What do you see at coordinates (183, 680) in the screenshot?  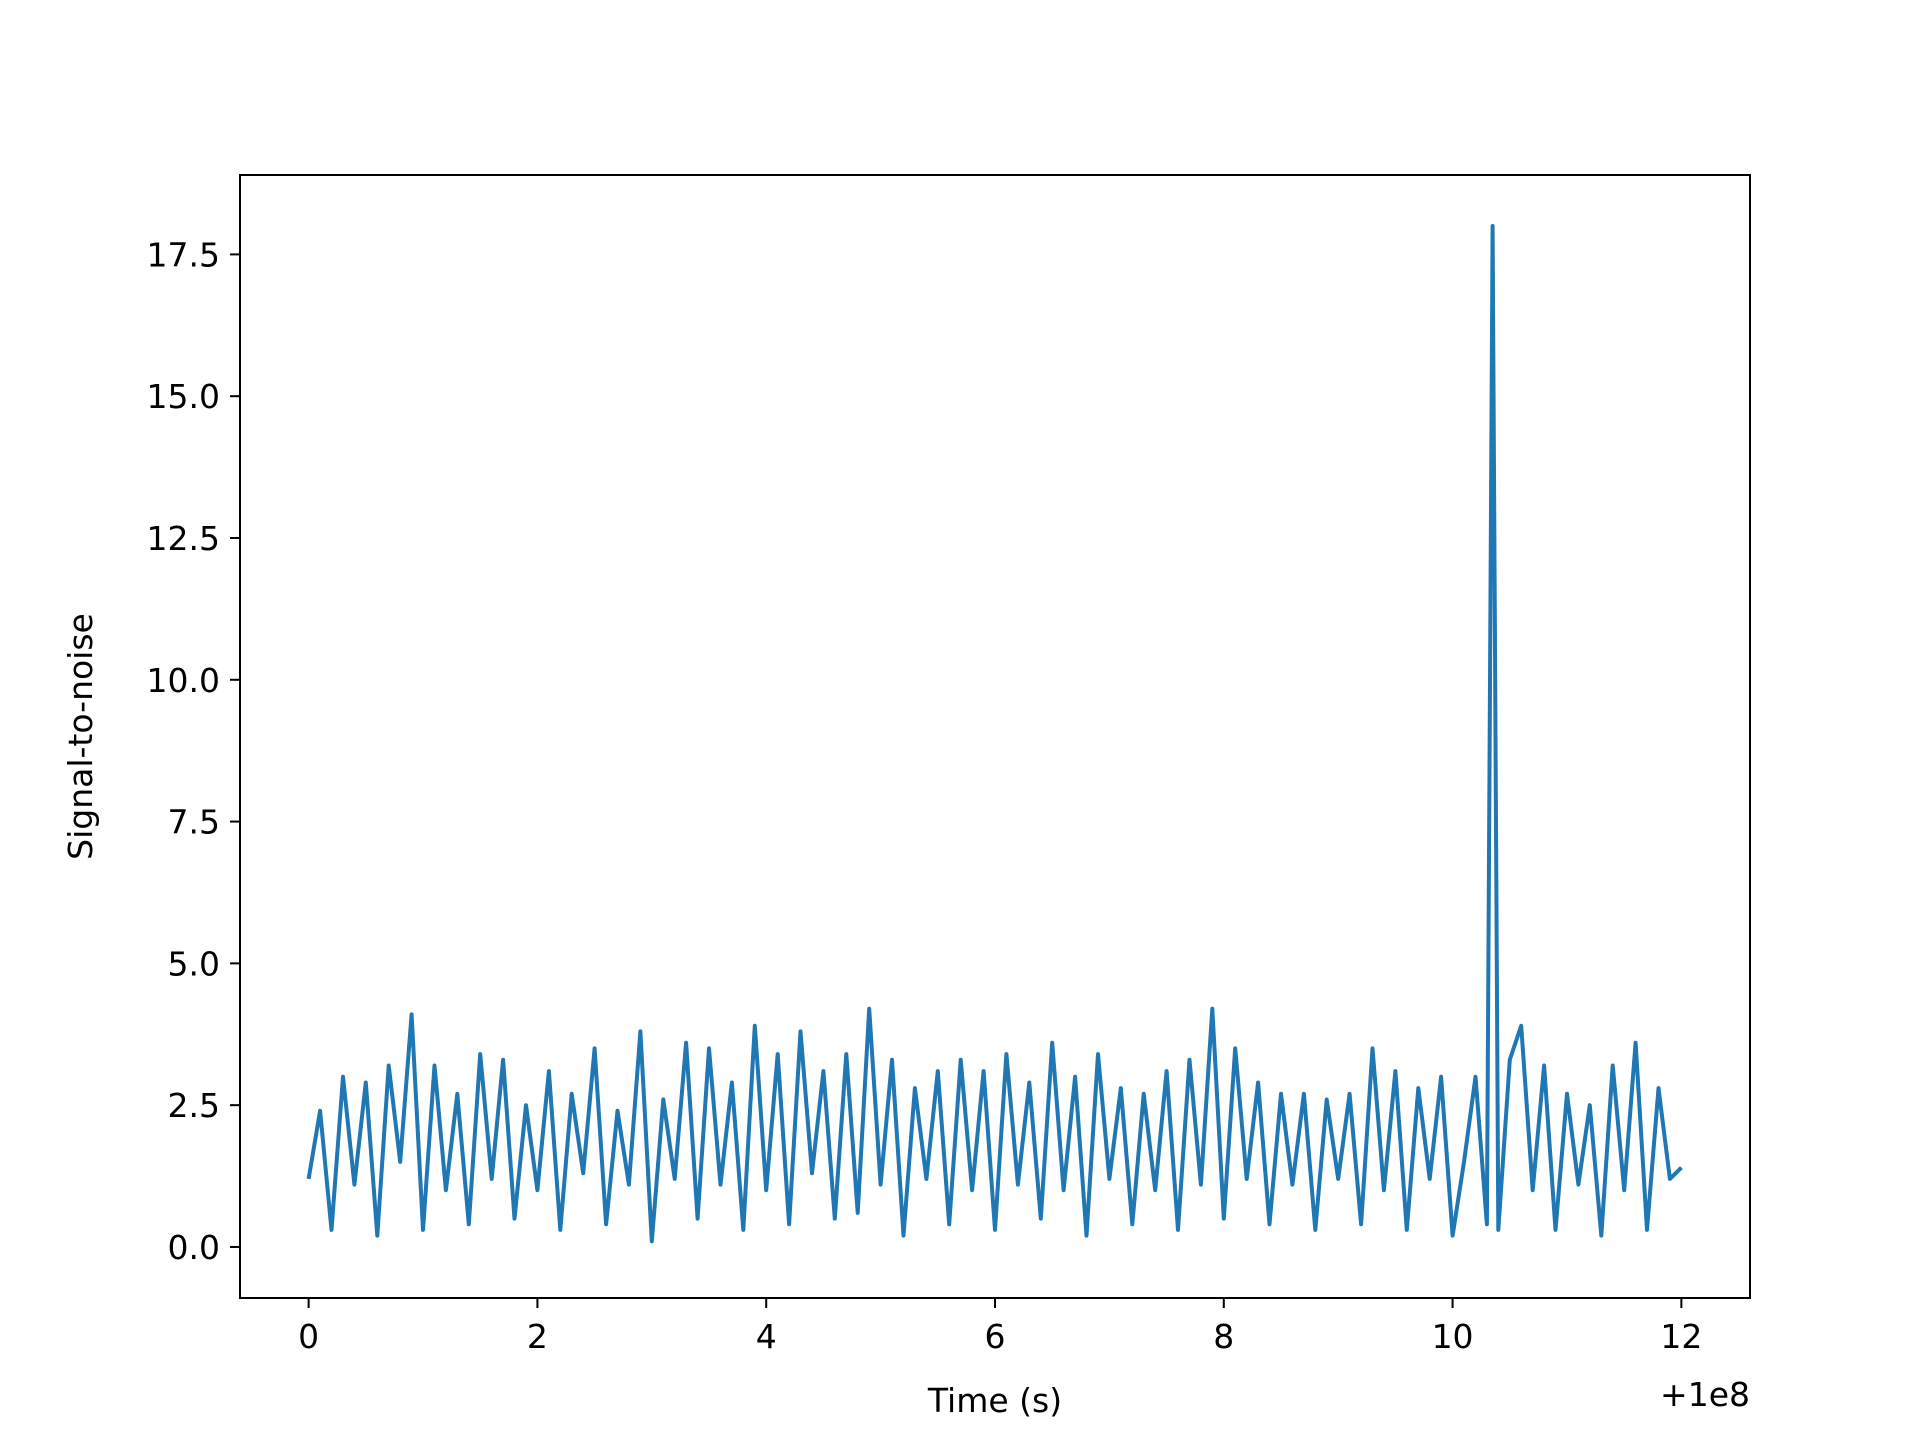 I see `y-tick-label: 10.0` at bounding box center [183, 680].